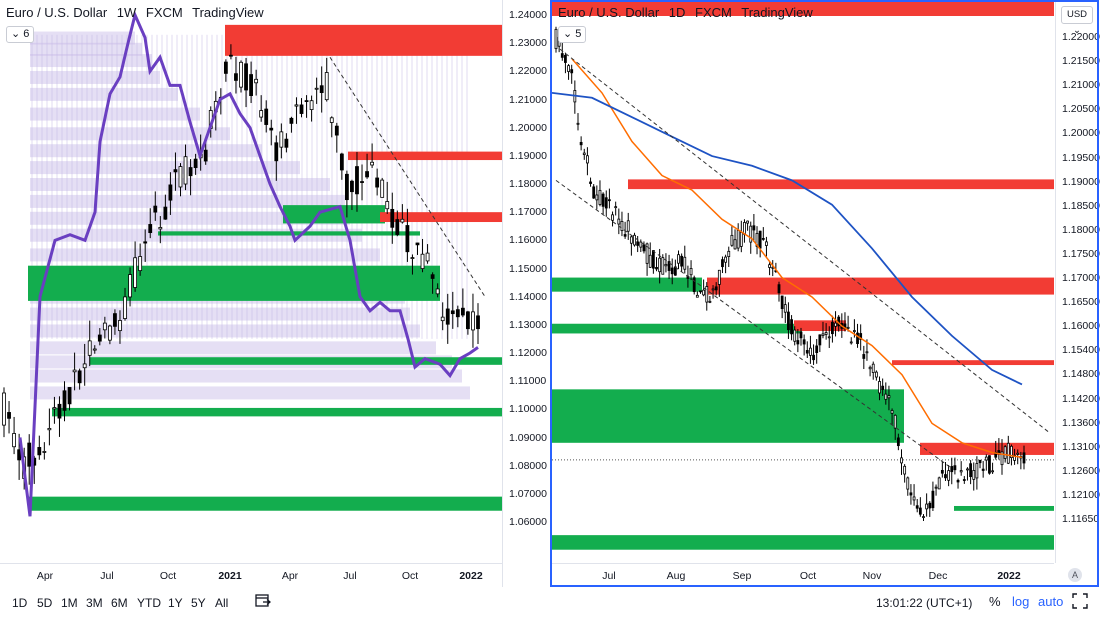 The image size is (1100, 618). Describe the element at coordinates (263, 601) in the screenshot. I see `date-range-icon` at that location.